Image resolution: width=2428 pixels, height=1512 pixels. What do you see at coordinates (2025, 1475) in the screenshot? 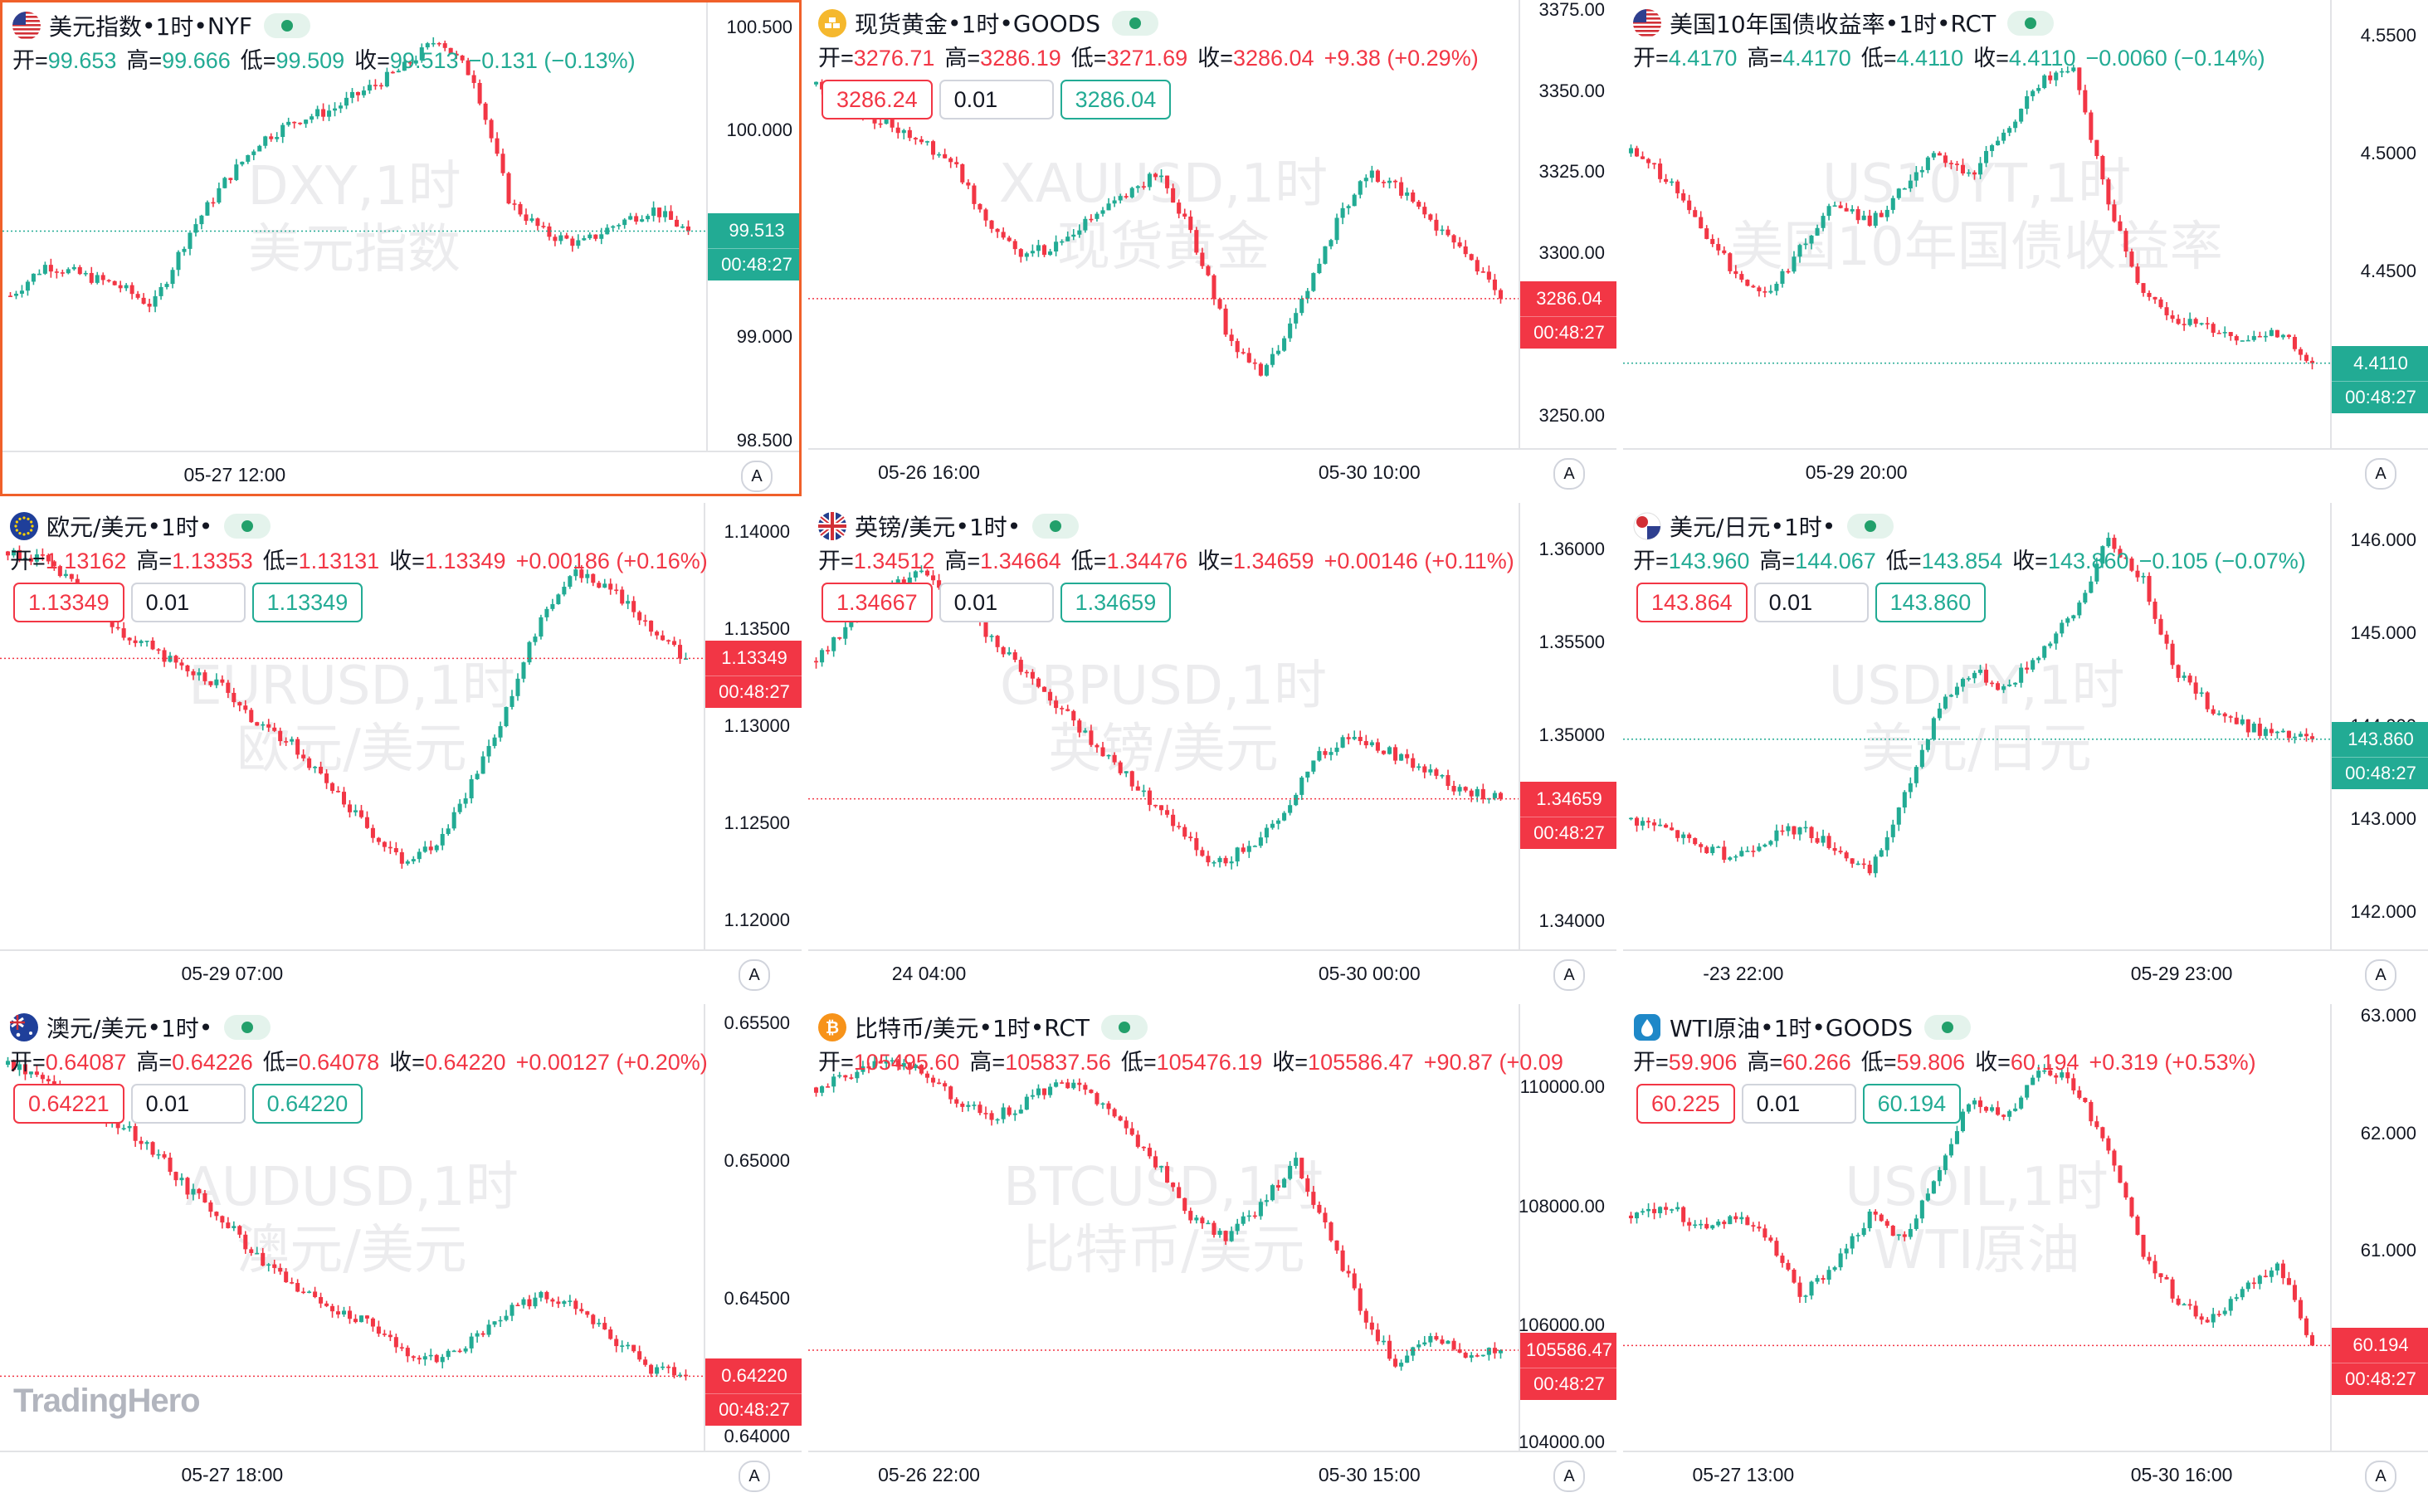
I see `time-scale: 05-27 13:00 05-30 16:00 A` at bounding box center [2025, 1475].